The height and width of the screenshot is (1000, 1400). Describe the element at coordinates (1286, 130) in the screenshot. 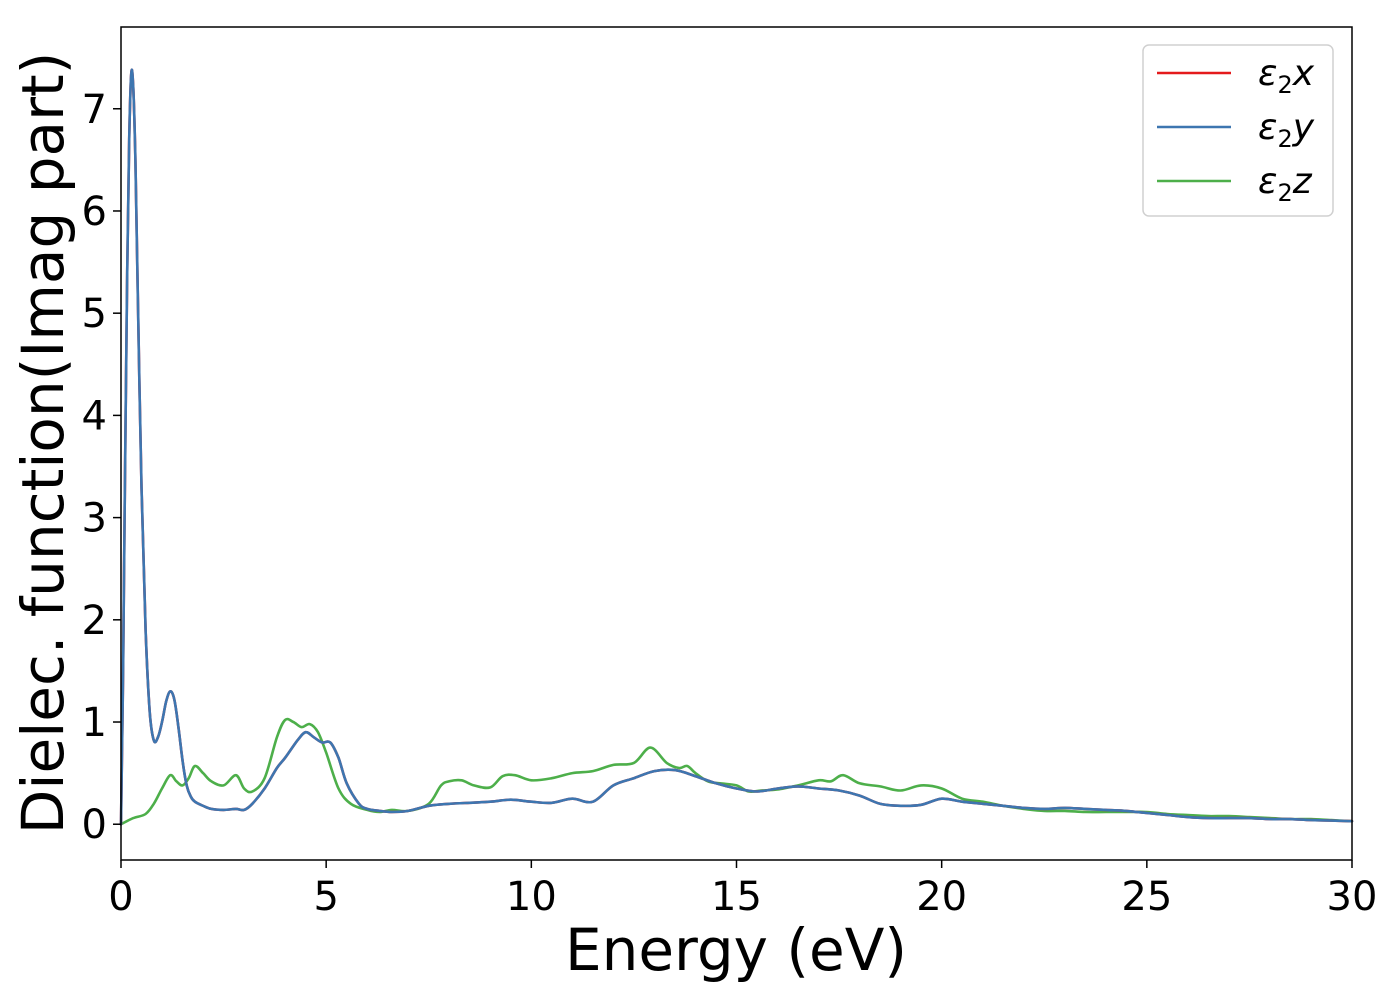

I see `legend-label-y: ε2y` at that location.